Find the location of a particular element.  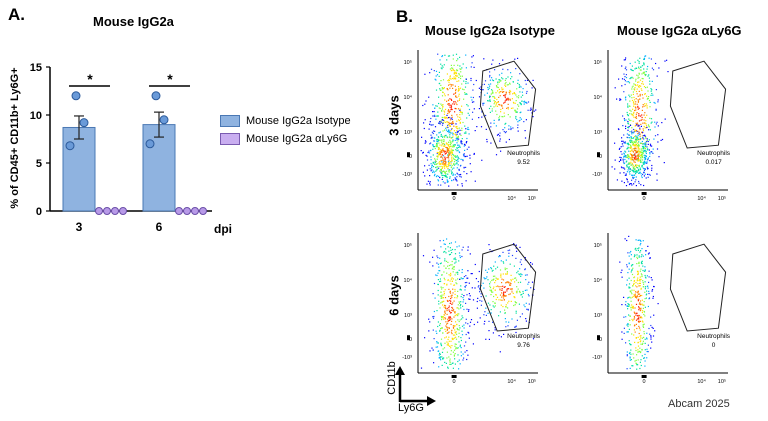

legend-label-isotype: Mouse IgG2a Isotype is located at coordinates (298, 121).